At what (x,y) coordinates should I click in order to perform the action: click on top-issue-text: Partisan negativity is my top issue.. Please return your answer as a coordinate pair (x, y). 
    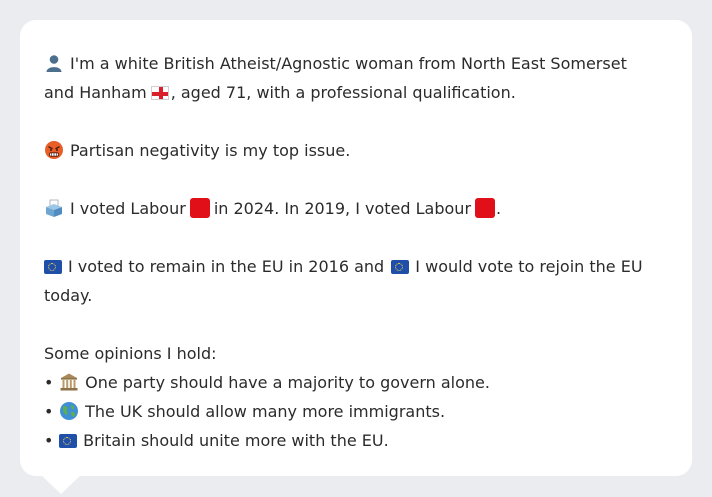
    Looking at the image, I should click on (210, 150).